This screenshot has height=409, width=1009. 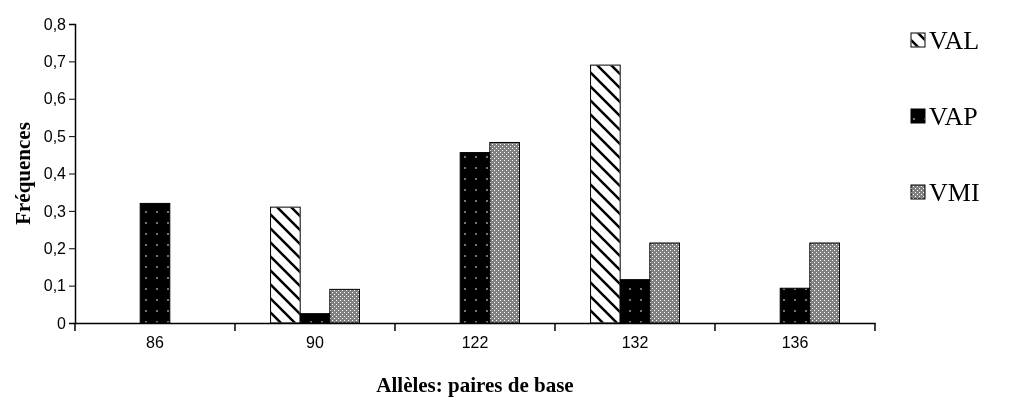 I want to click on legend-label: VAL, so click(x=954, y=40).